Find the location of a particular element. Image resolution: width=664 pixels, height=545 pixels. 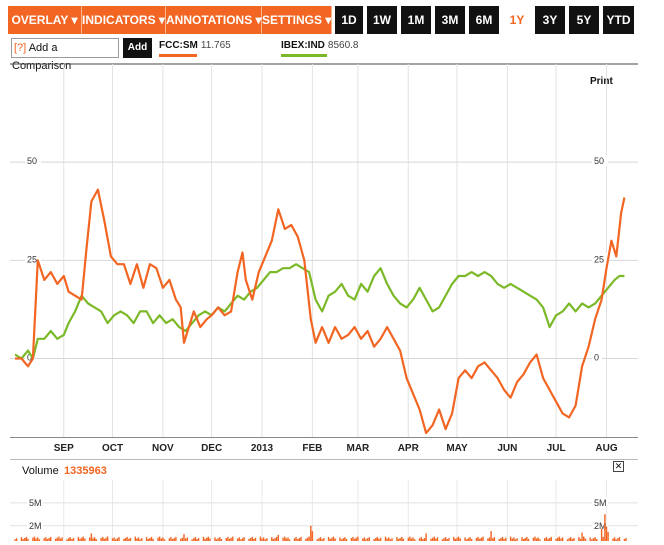

volume-tick-backdrop is located at coordinates (600, 524).